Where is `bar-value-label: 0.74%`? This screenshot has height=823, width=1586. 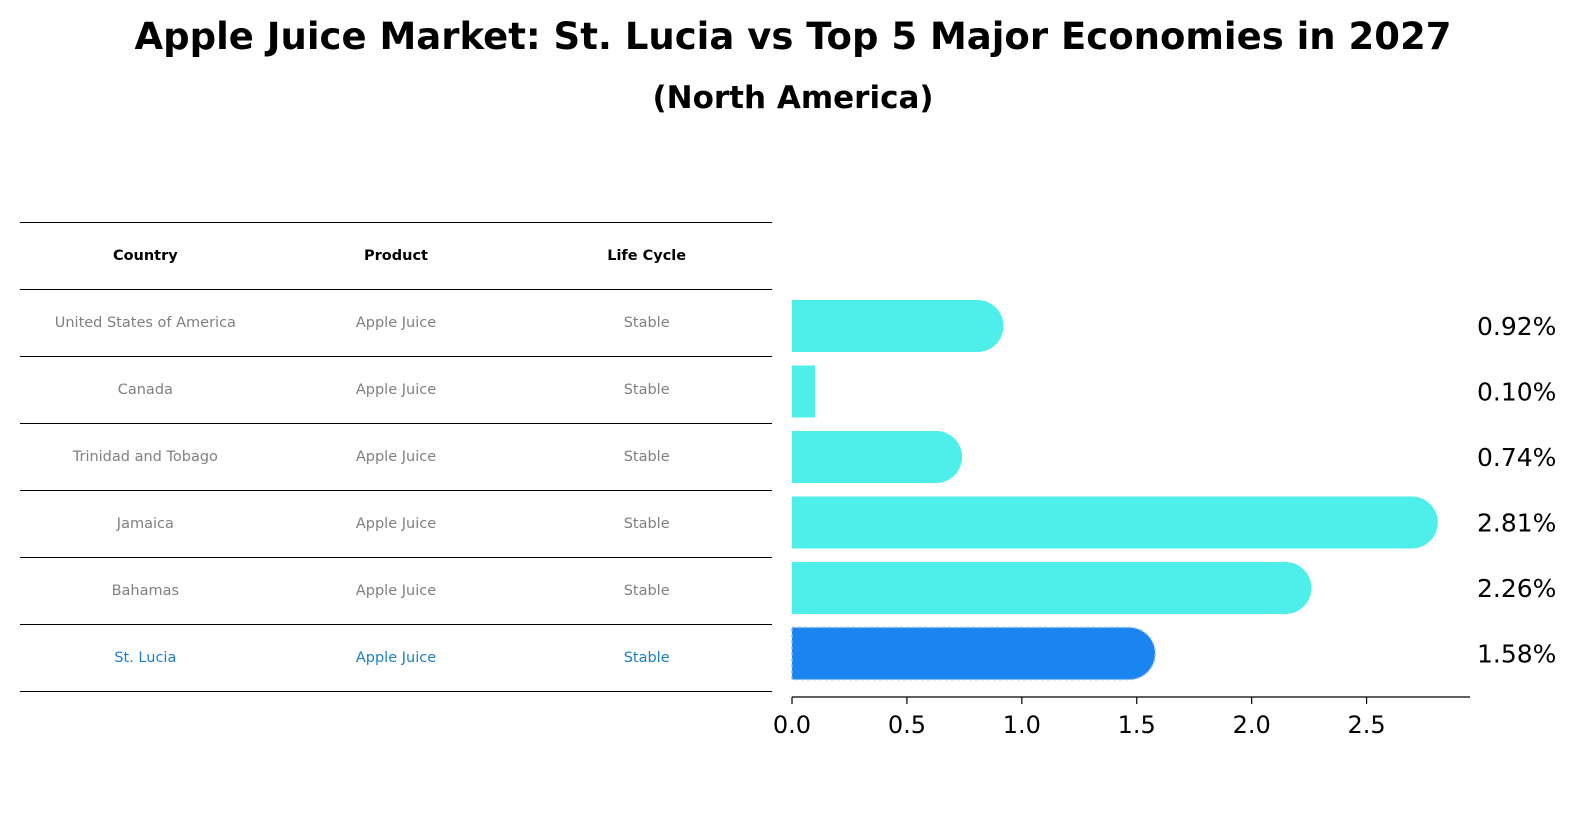
bar-value-label: 0.74% is located at coordinates (1516, 457).